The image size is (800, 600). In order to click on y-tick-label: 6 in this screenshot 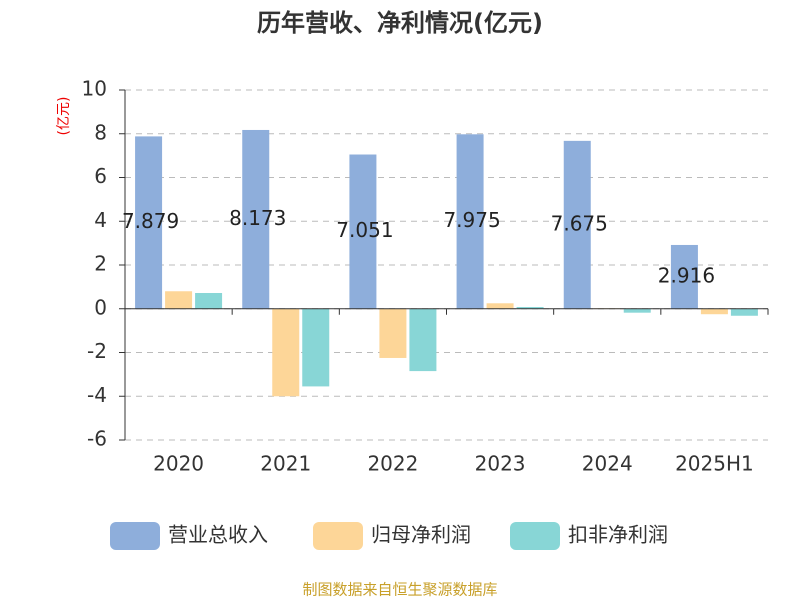, I will do `click(100, 176)`.